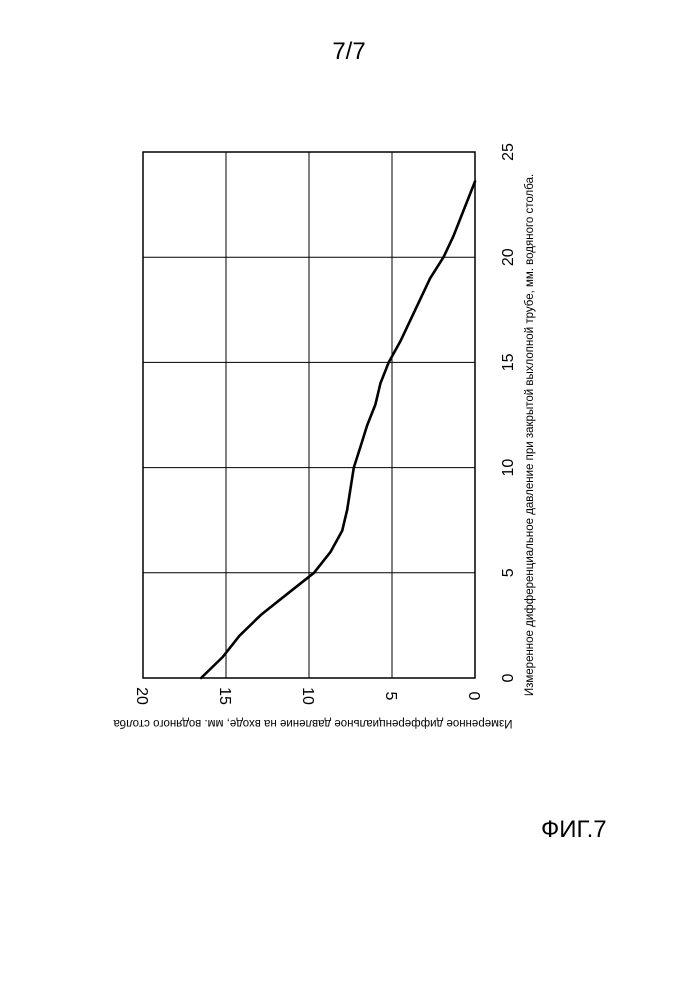 This screenshot has width=698, height=1000. I want to click on x-tick-label: 20, so click(508, 257).